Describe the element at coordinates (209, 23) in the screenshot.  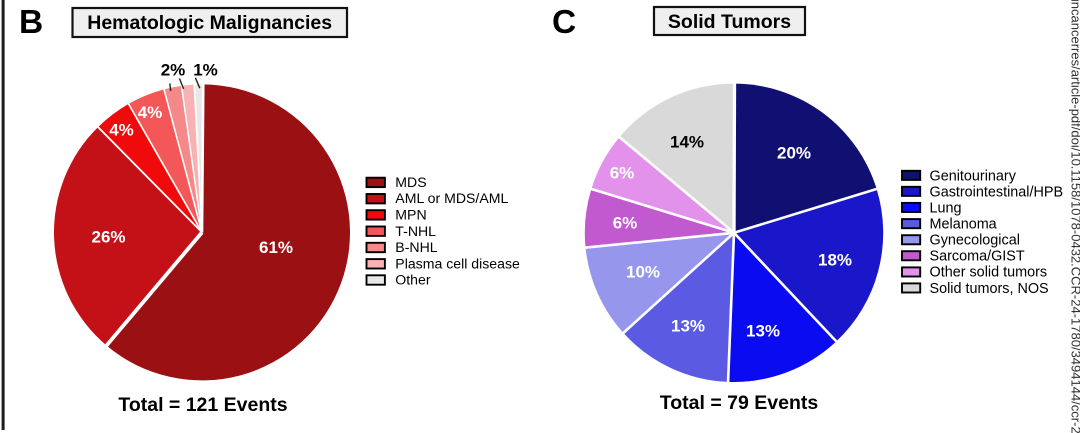
I see `svg-text: Hematologic Malignancies` at that location.